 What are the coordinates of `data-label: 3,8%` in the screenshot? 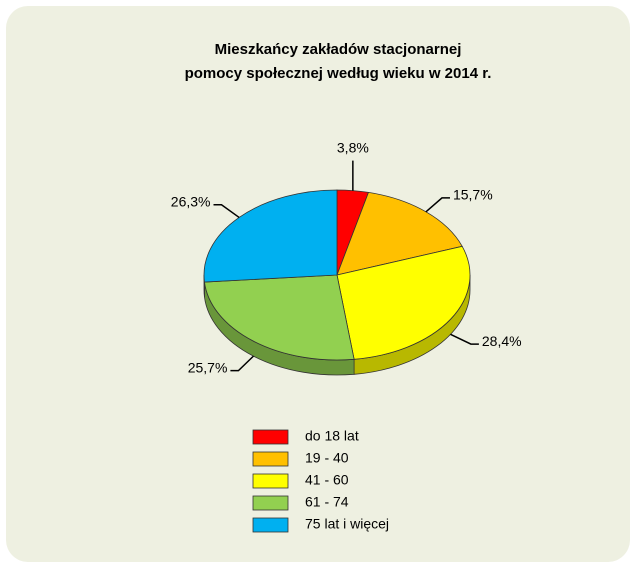 It's located at (353, 147).